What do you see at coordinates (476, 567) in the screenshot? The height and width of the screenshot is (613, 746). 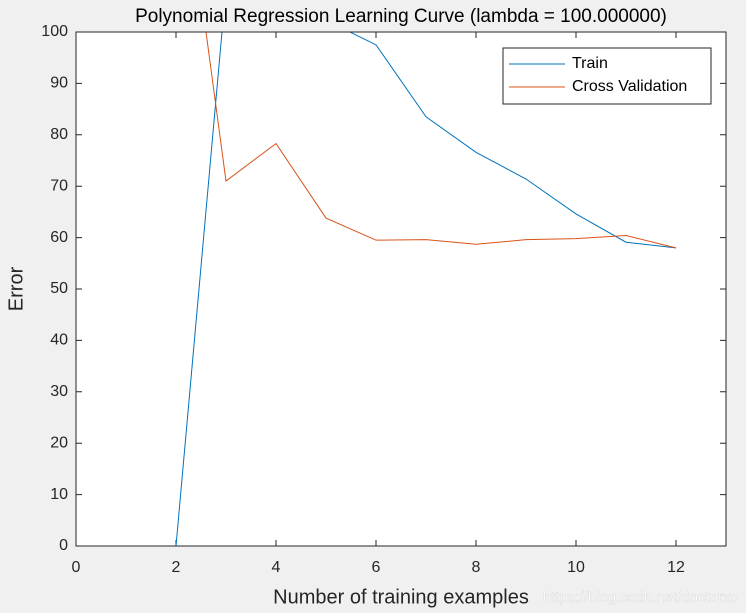 I see `x-tick-label: 8` at bounding box center [476, 567].